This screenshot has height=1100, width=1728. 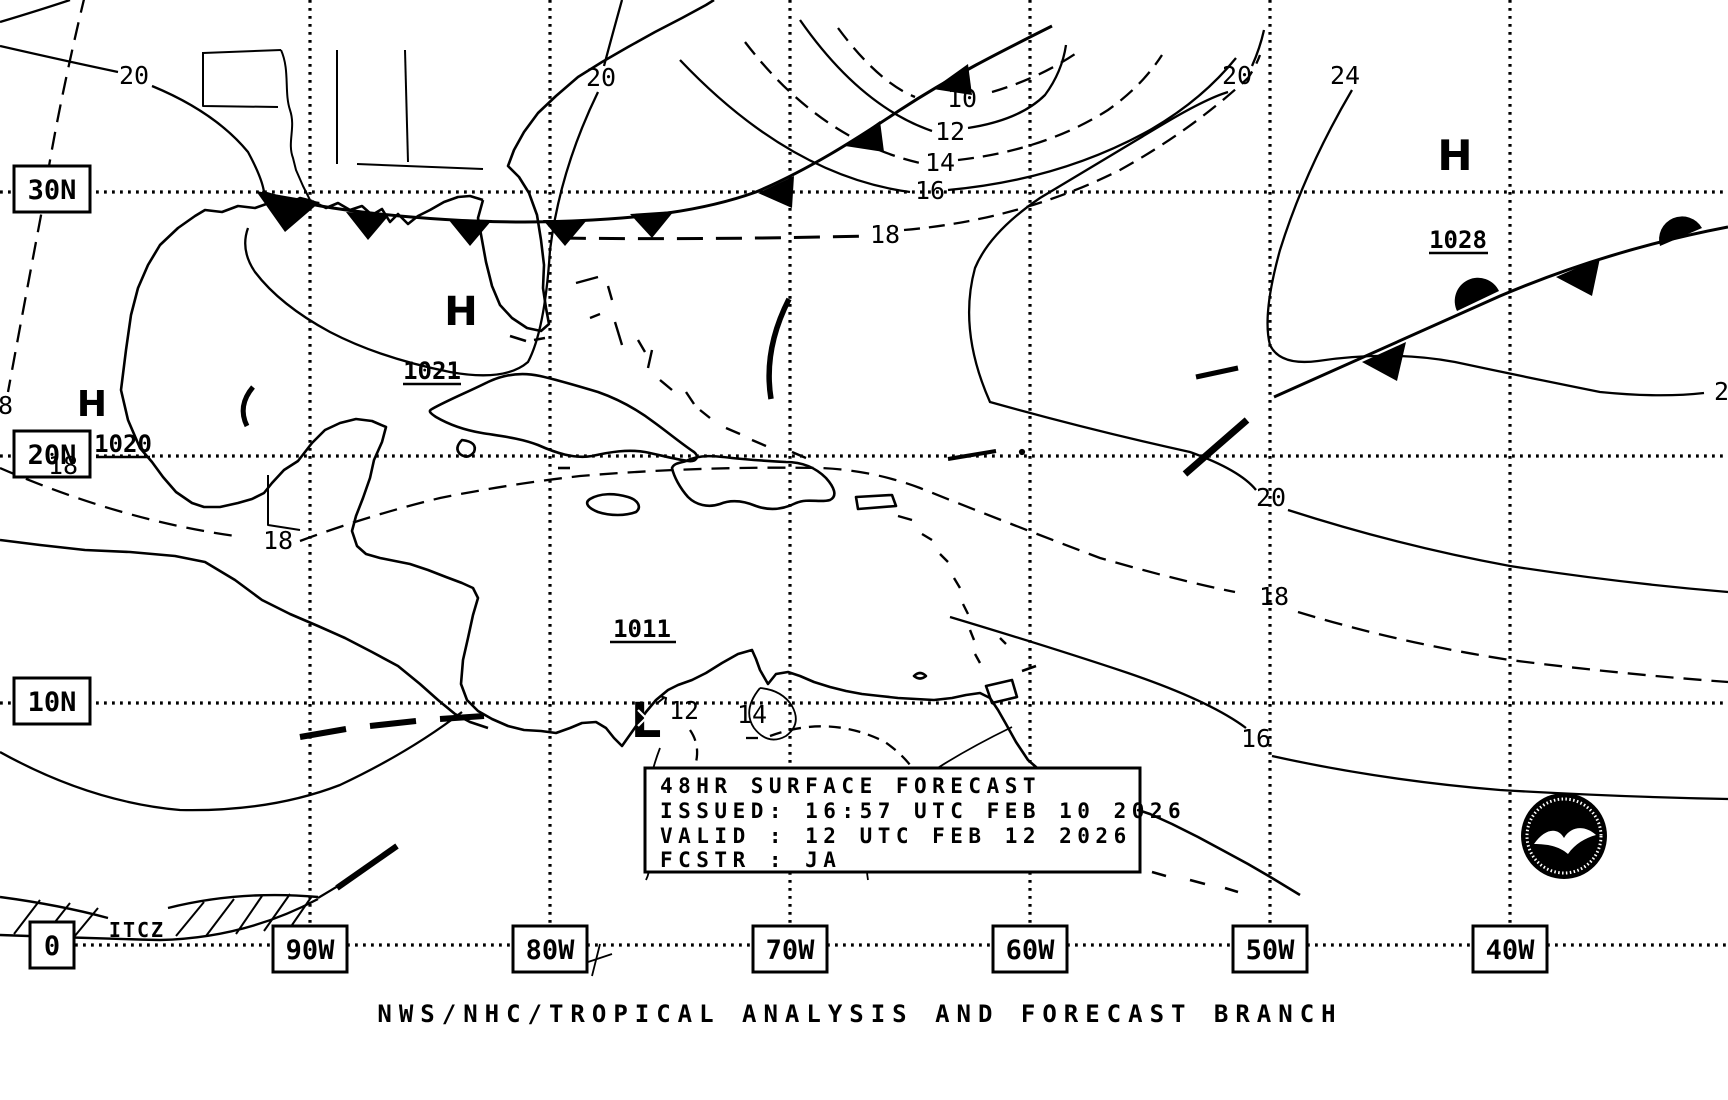 What do you see at coordinates (59, 59) in the screenshot?
I see `isobar-20-topleft` at bounding box center [59, 59].